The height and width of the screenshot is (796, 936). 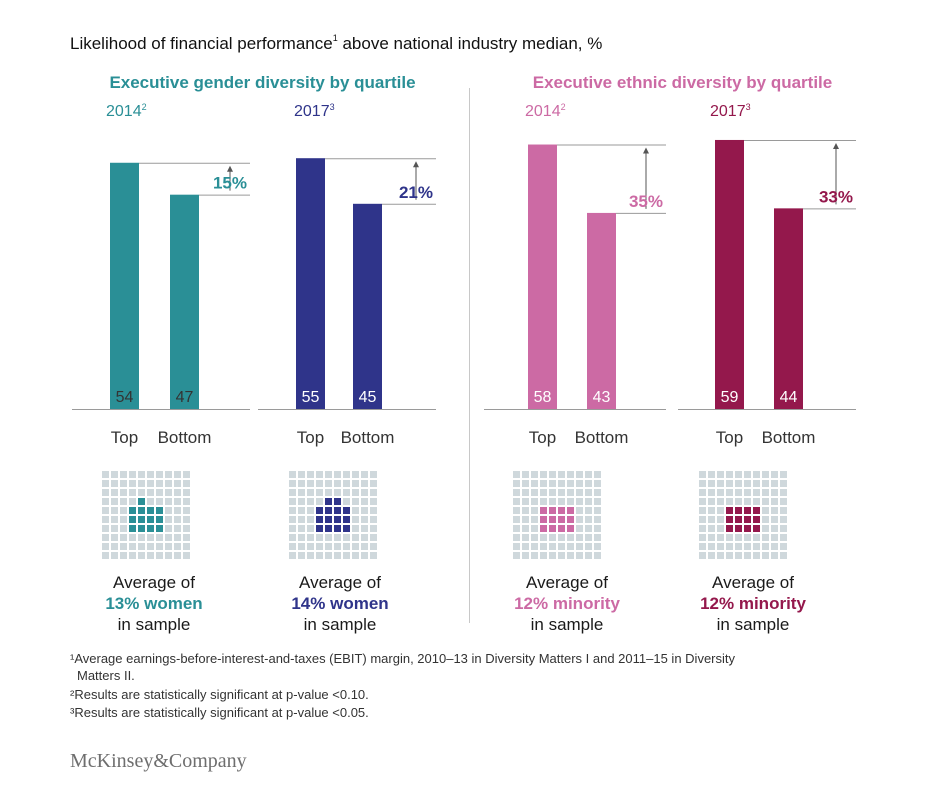 What do you see at coordinates (730, 397) in the screenshot?
I see `value-label-top: 59` at bounding box center [730, 397].